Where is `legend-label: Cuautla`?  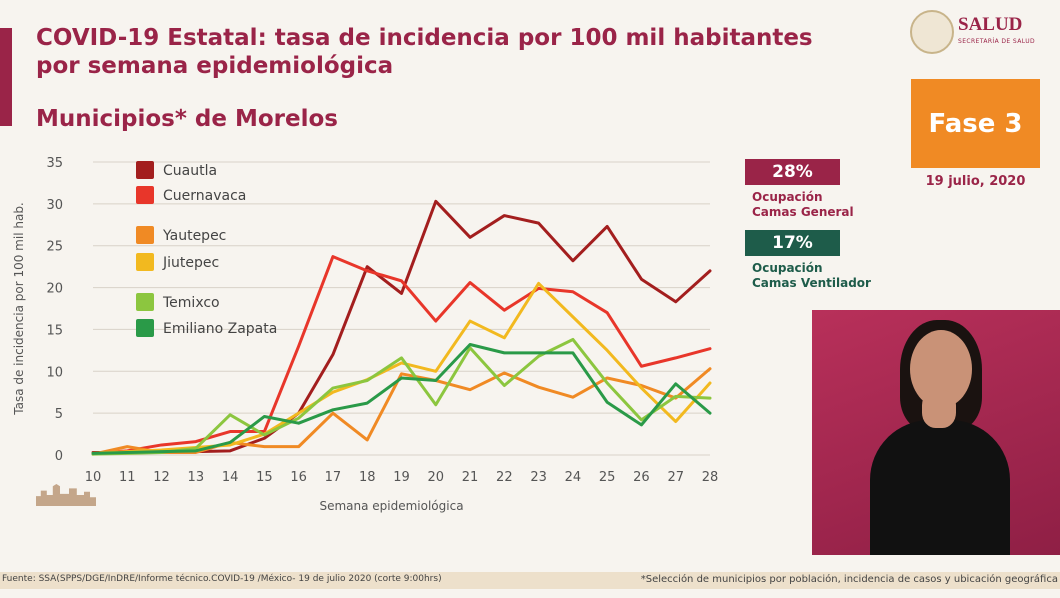 legend-label: Cuautla is located at coordinates (190, 171).